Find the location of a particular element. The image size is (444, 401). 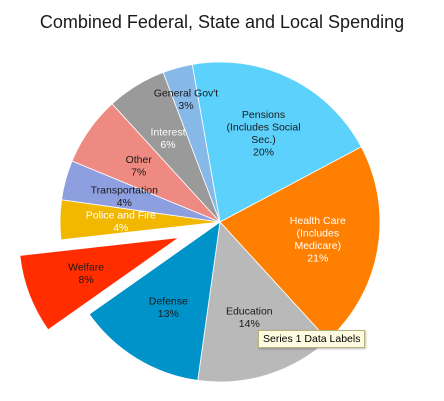

slice-label-line: 14% is located at coordinates (249, 324).